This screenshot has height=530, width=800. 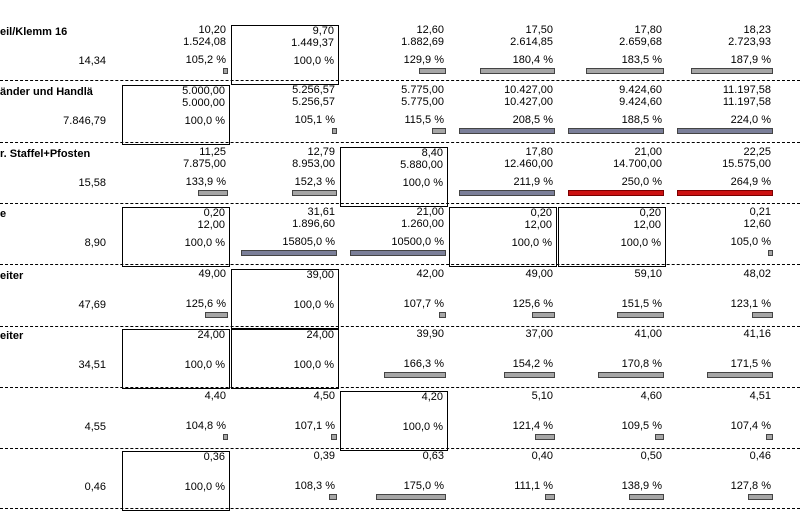 What do you see at coordinates (45, 154) in the screenshot?
I see `row-title: r. Staffel+Pfosten` at bounding box center [45, 154].